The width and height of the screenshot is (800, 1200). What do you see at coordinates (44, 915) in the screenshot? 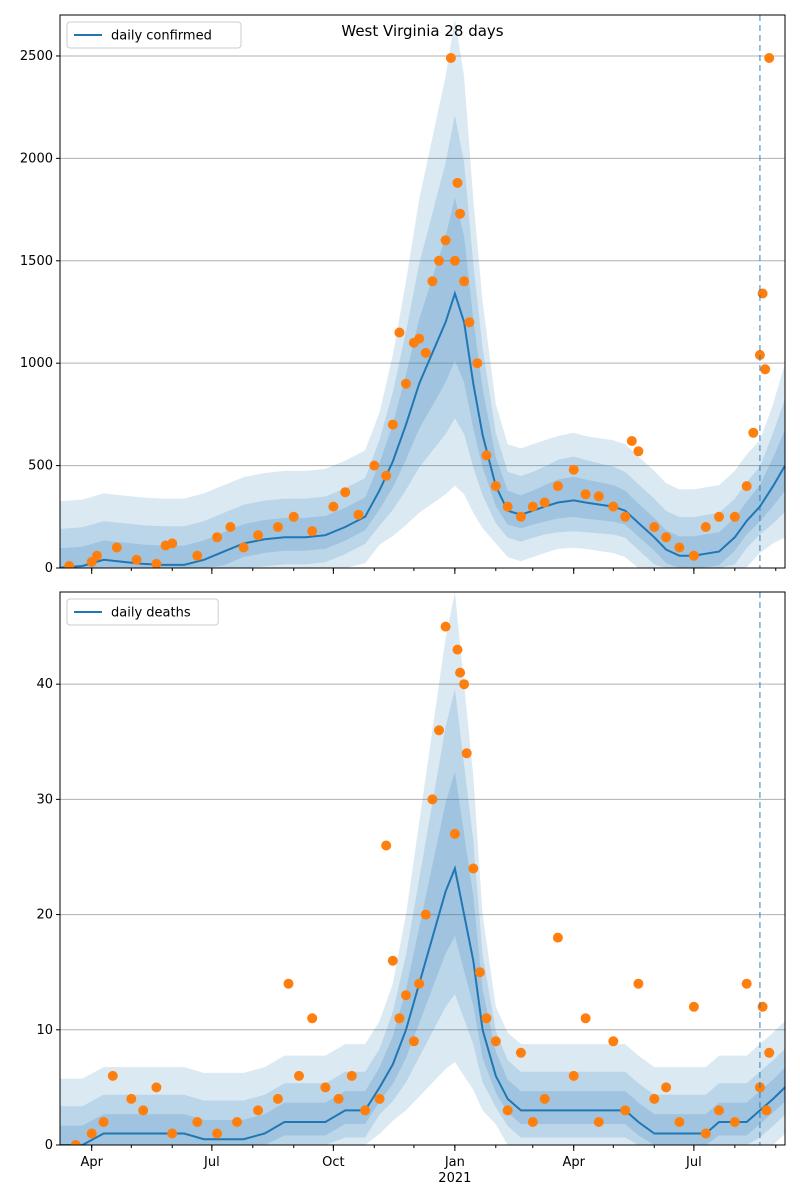
I see `y-tick-label: 20` at bounding box center [44, 915].